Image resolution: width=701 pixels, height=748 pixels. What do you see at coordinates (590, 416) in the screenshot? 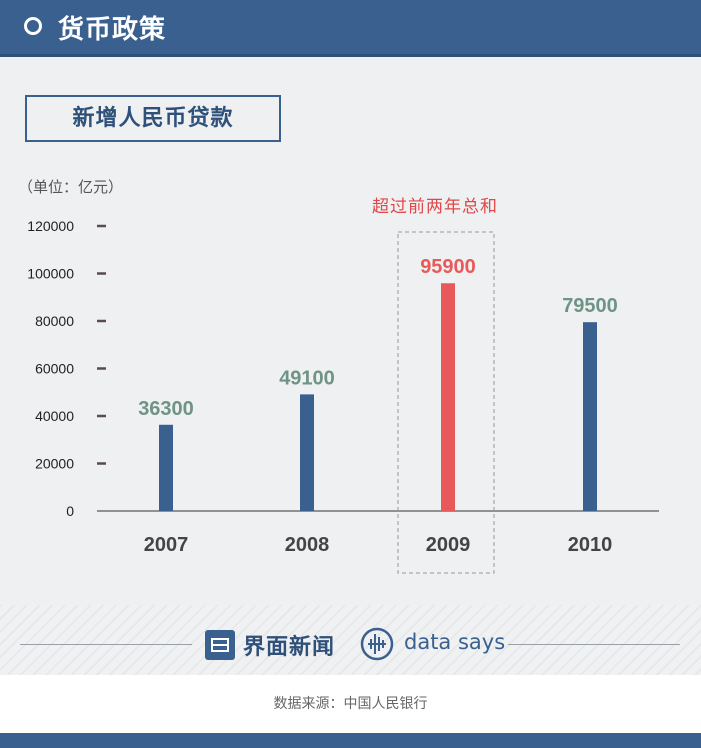
I see `bar-2010` at bounding box center [590, 416].